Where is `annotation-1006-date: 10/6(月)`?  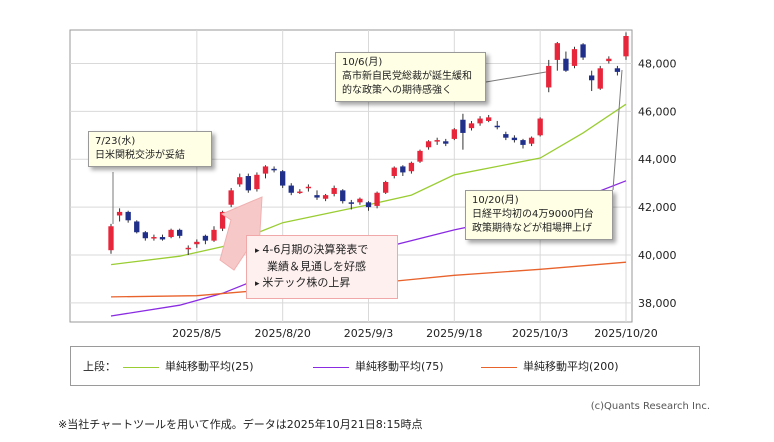 annotation-1006-date: 10/6(月) is located at coordinates (362, 62).